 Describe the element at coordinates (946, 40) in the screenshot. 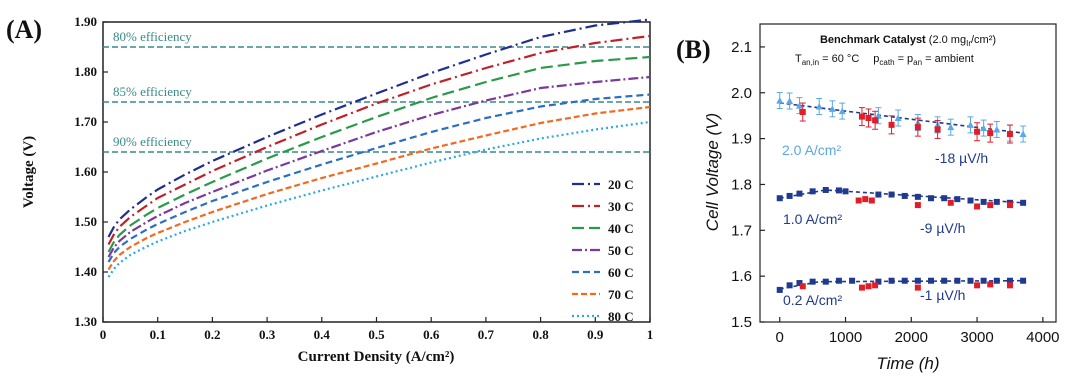

I see `panel-b-title-rest: (2.0 mg` at that location.